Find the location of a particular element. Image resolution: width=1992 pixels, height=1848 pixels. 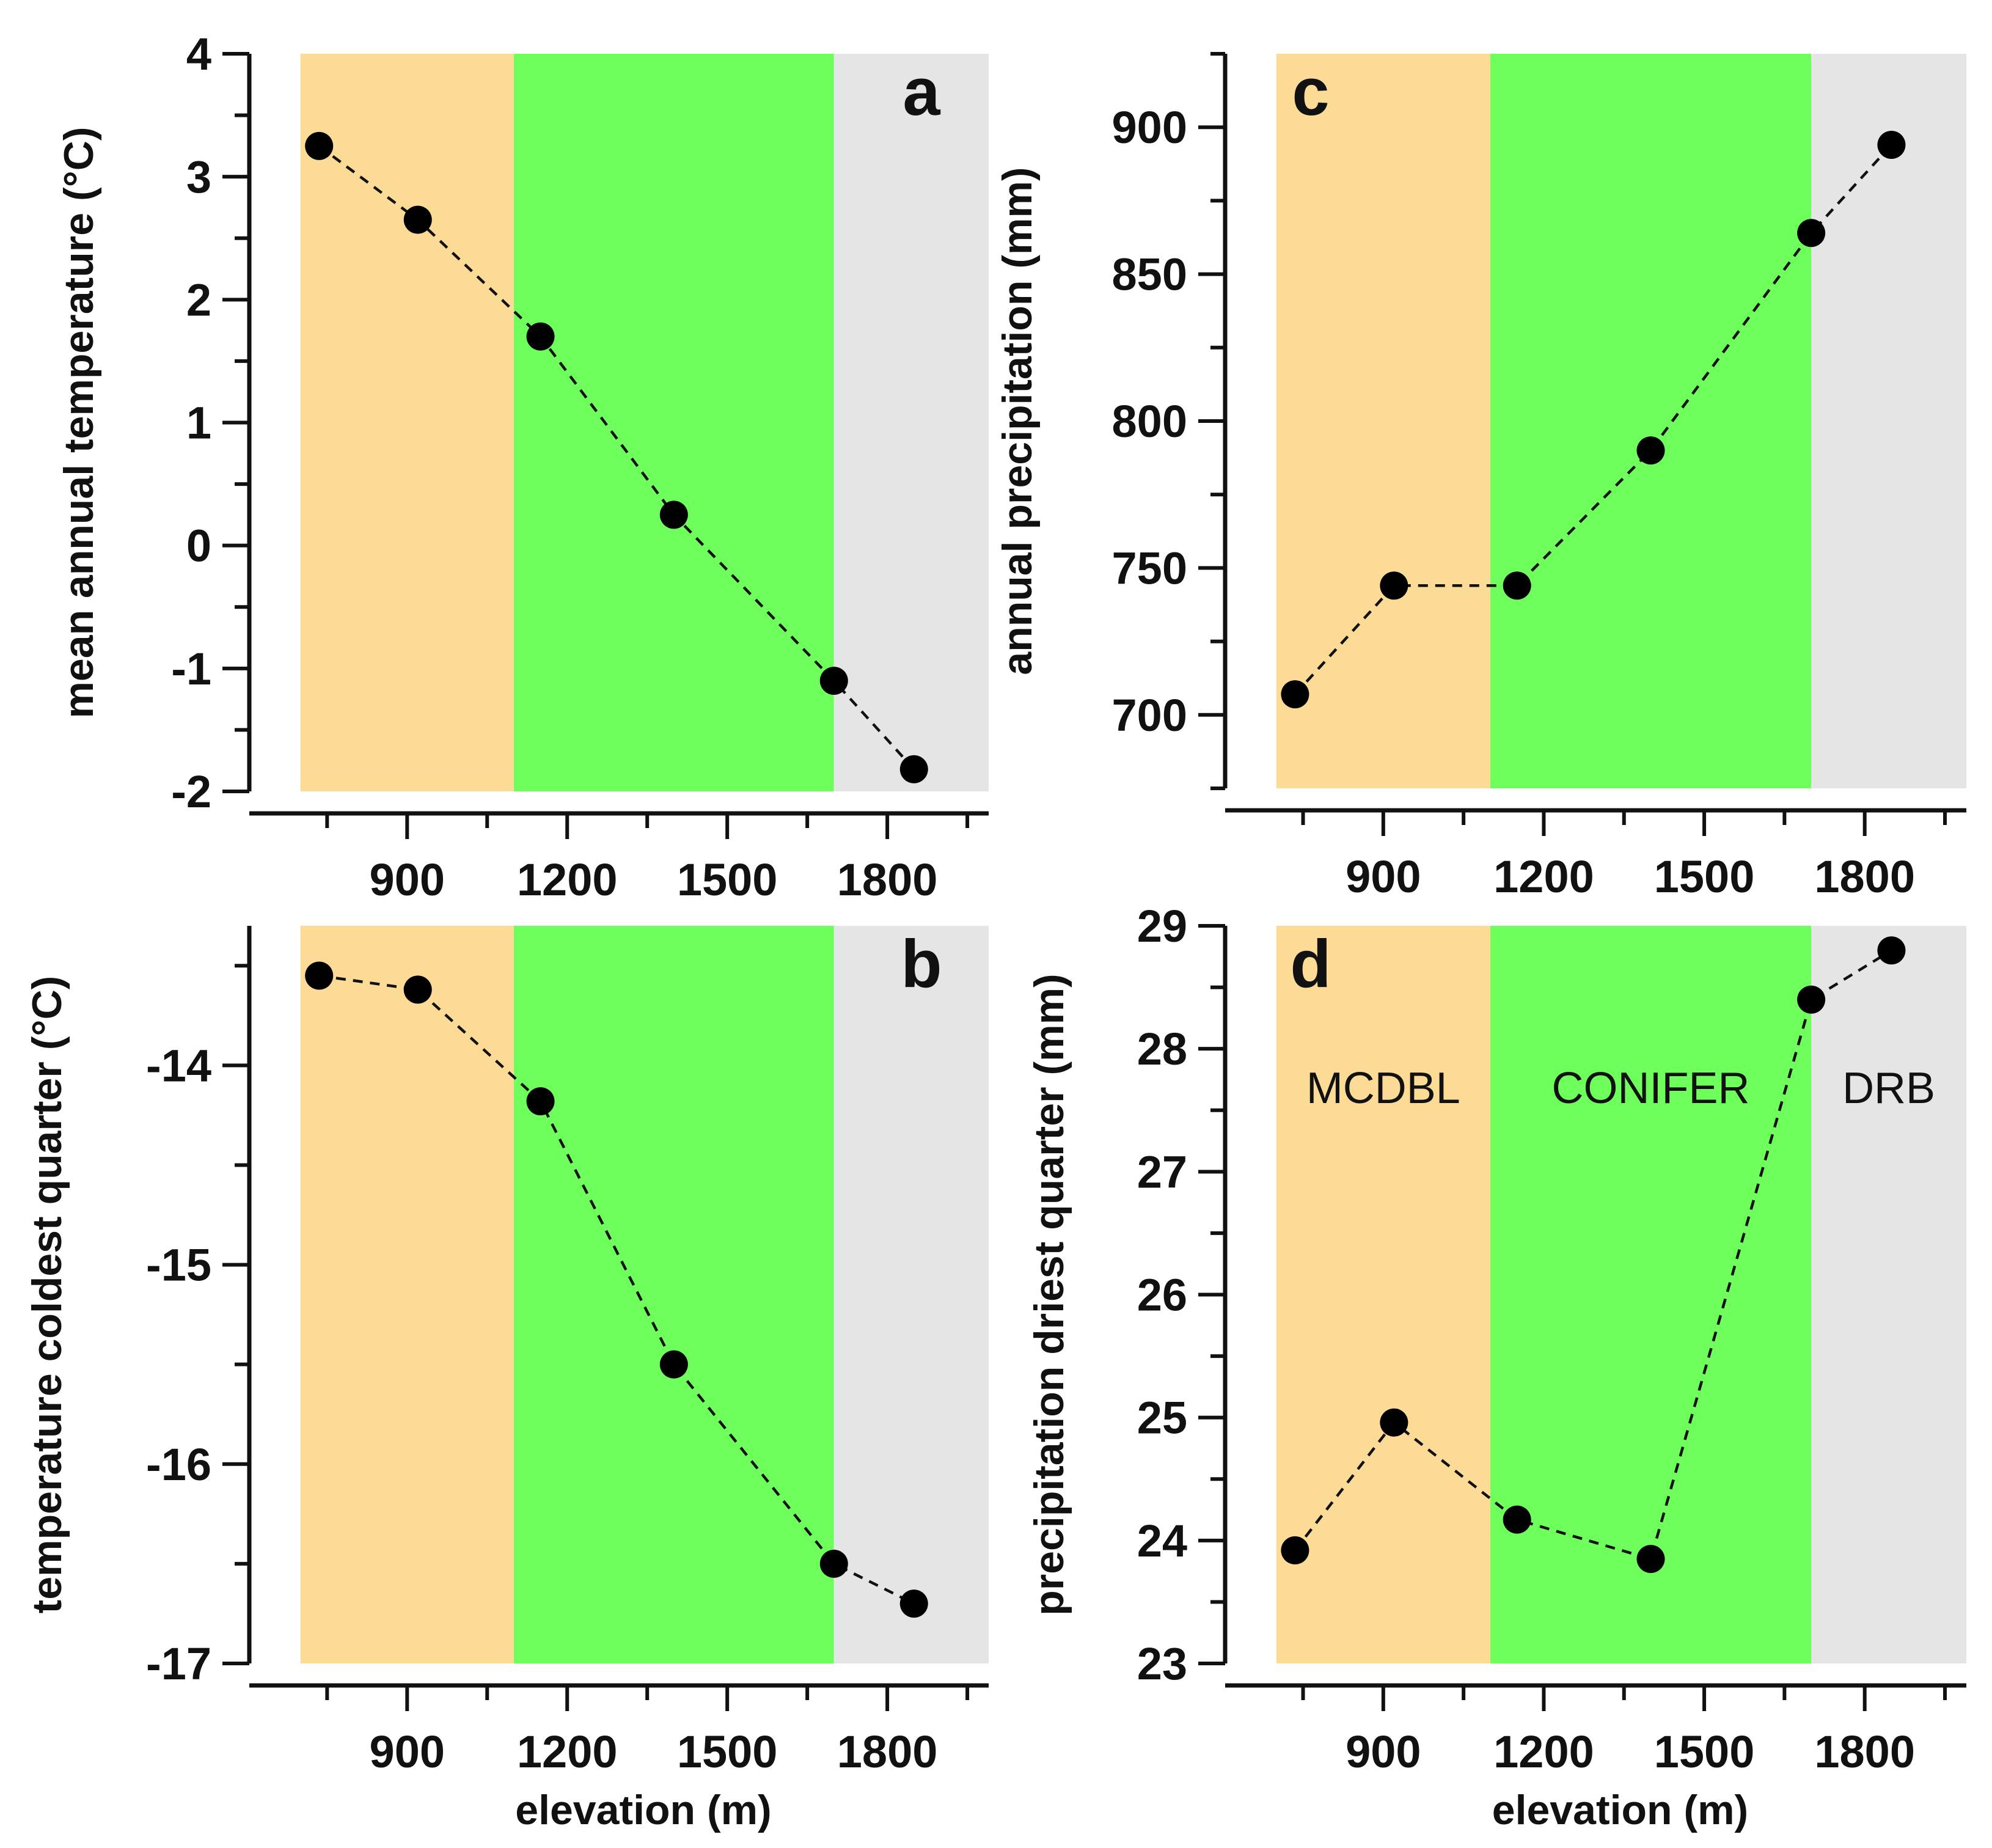

y-tick-label: 2 is located at coordinates (198, 300).